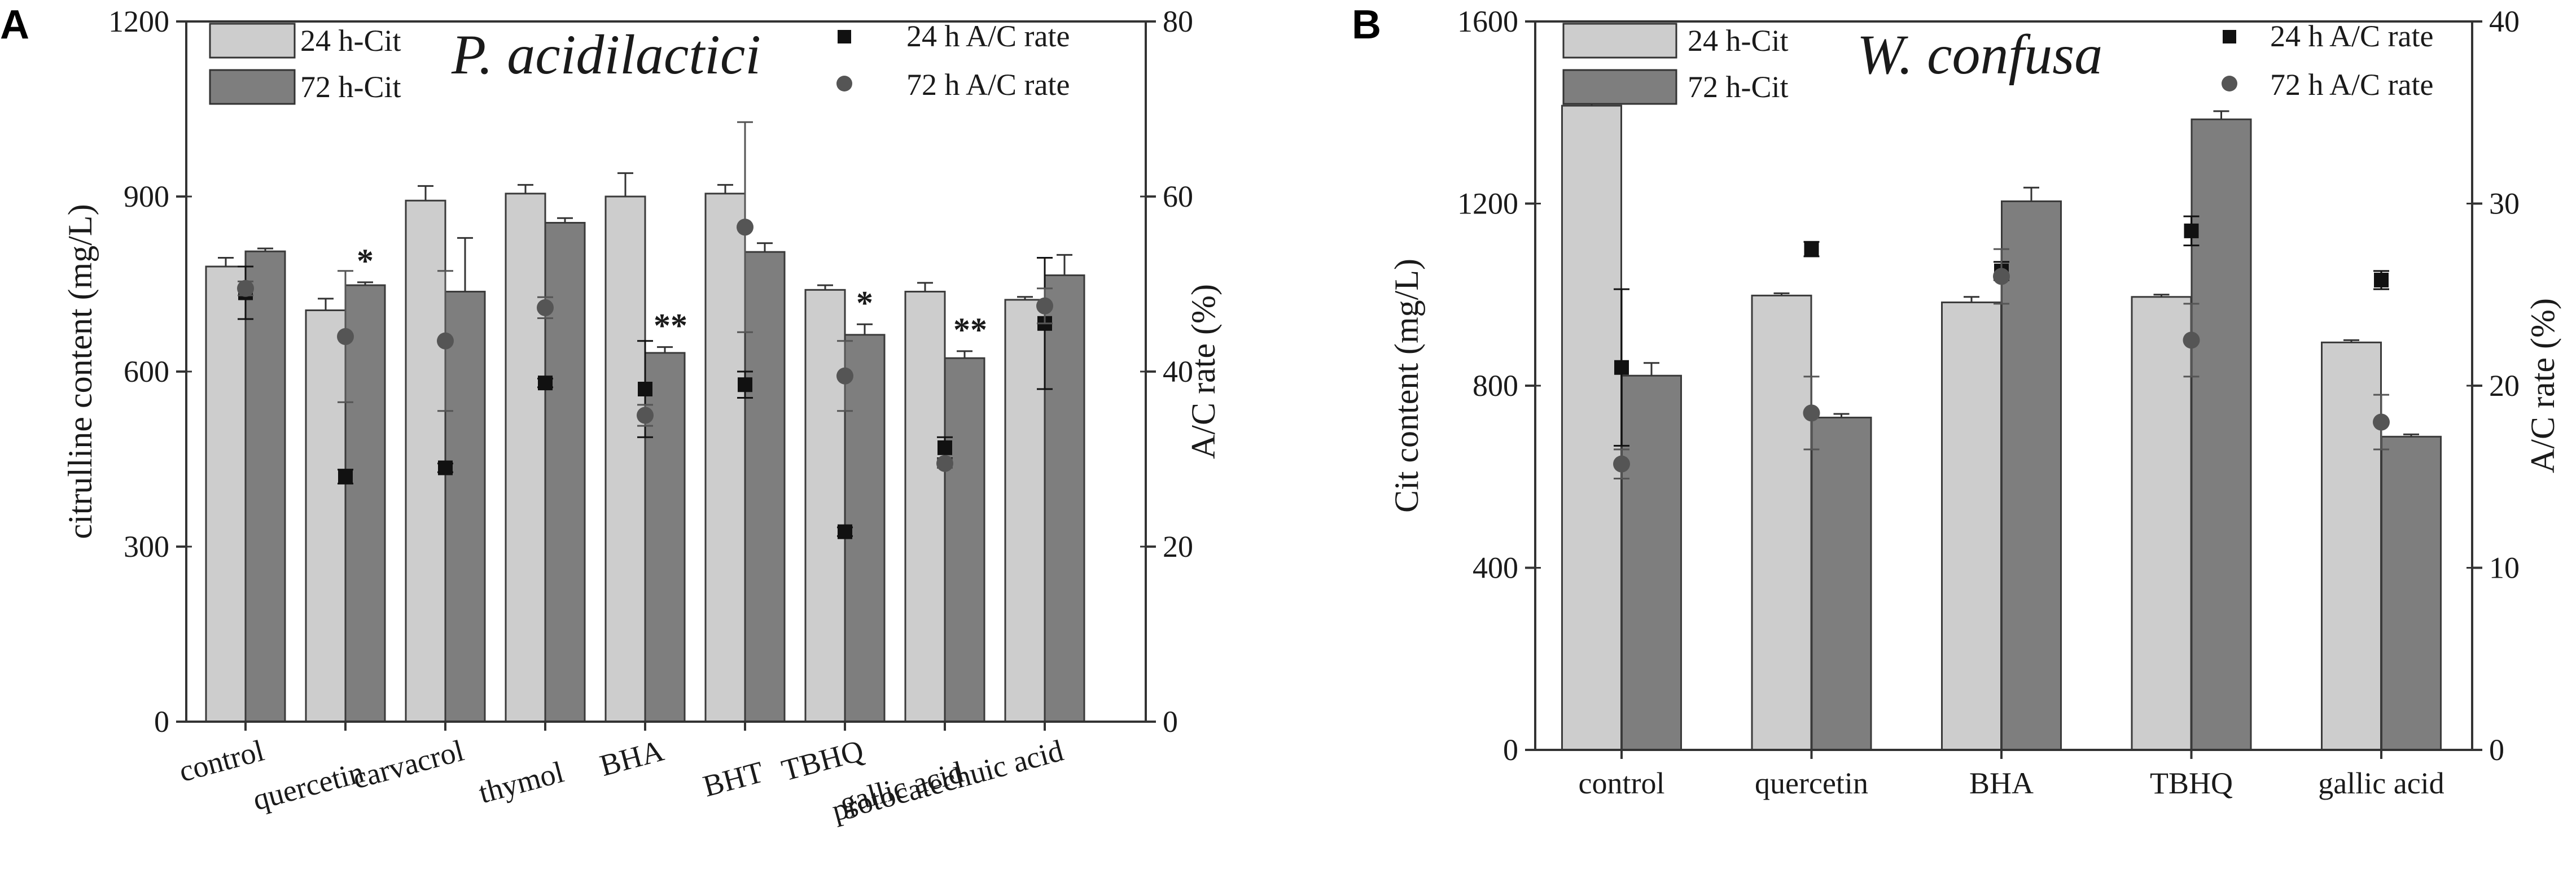 The height and width of the screenshot is (873, 2576). I want to click on bar-72-h-cit-protocatechuic-acid, so click(1064, 498).